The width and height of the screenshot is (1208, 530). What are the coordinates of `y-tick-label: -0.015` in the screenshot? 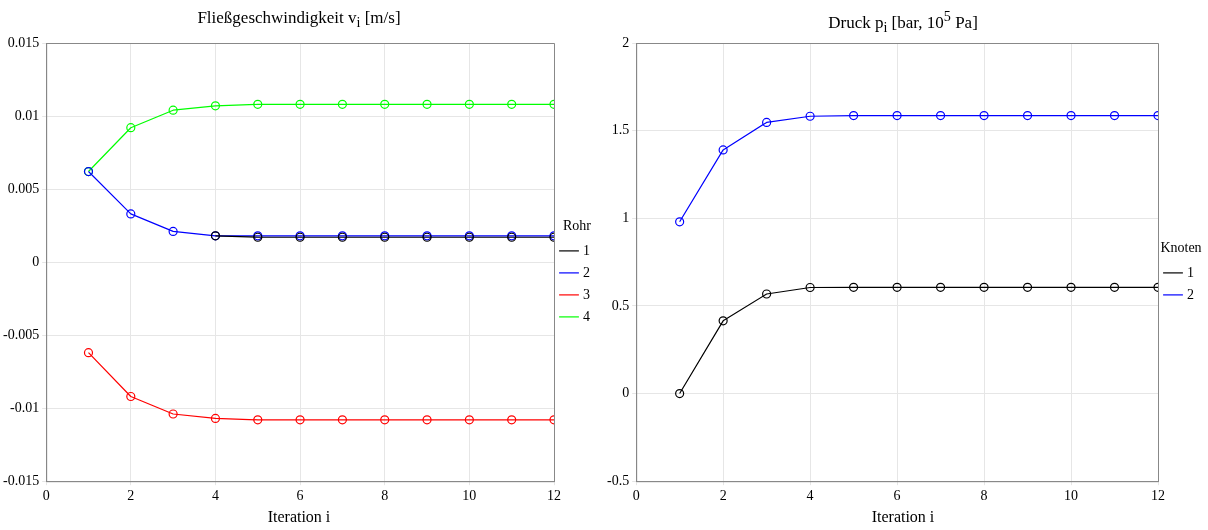 It's located at (21, 480).